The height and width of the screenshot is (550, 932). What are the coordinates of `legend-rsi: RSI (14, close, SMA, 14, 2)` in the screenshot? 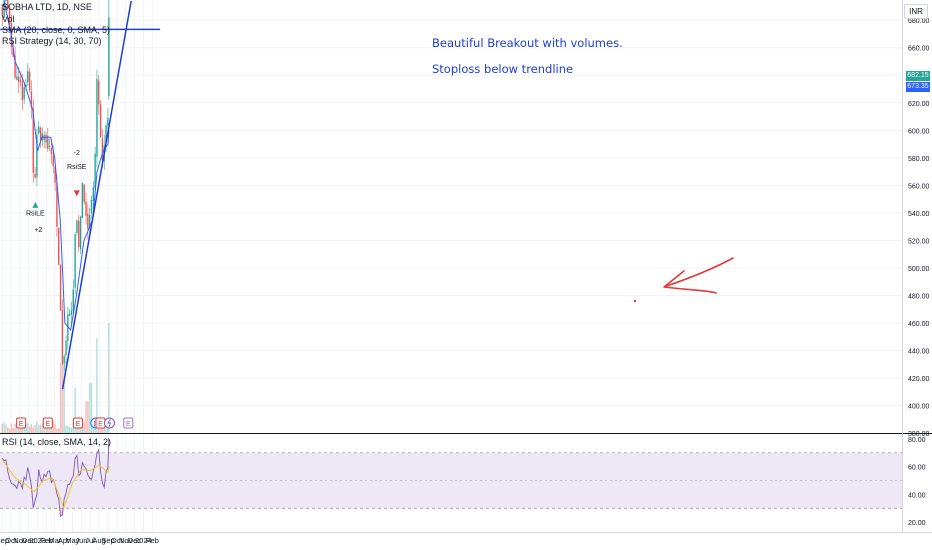 It's located at (57, 442).